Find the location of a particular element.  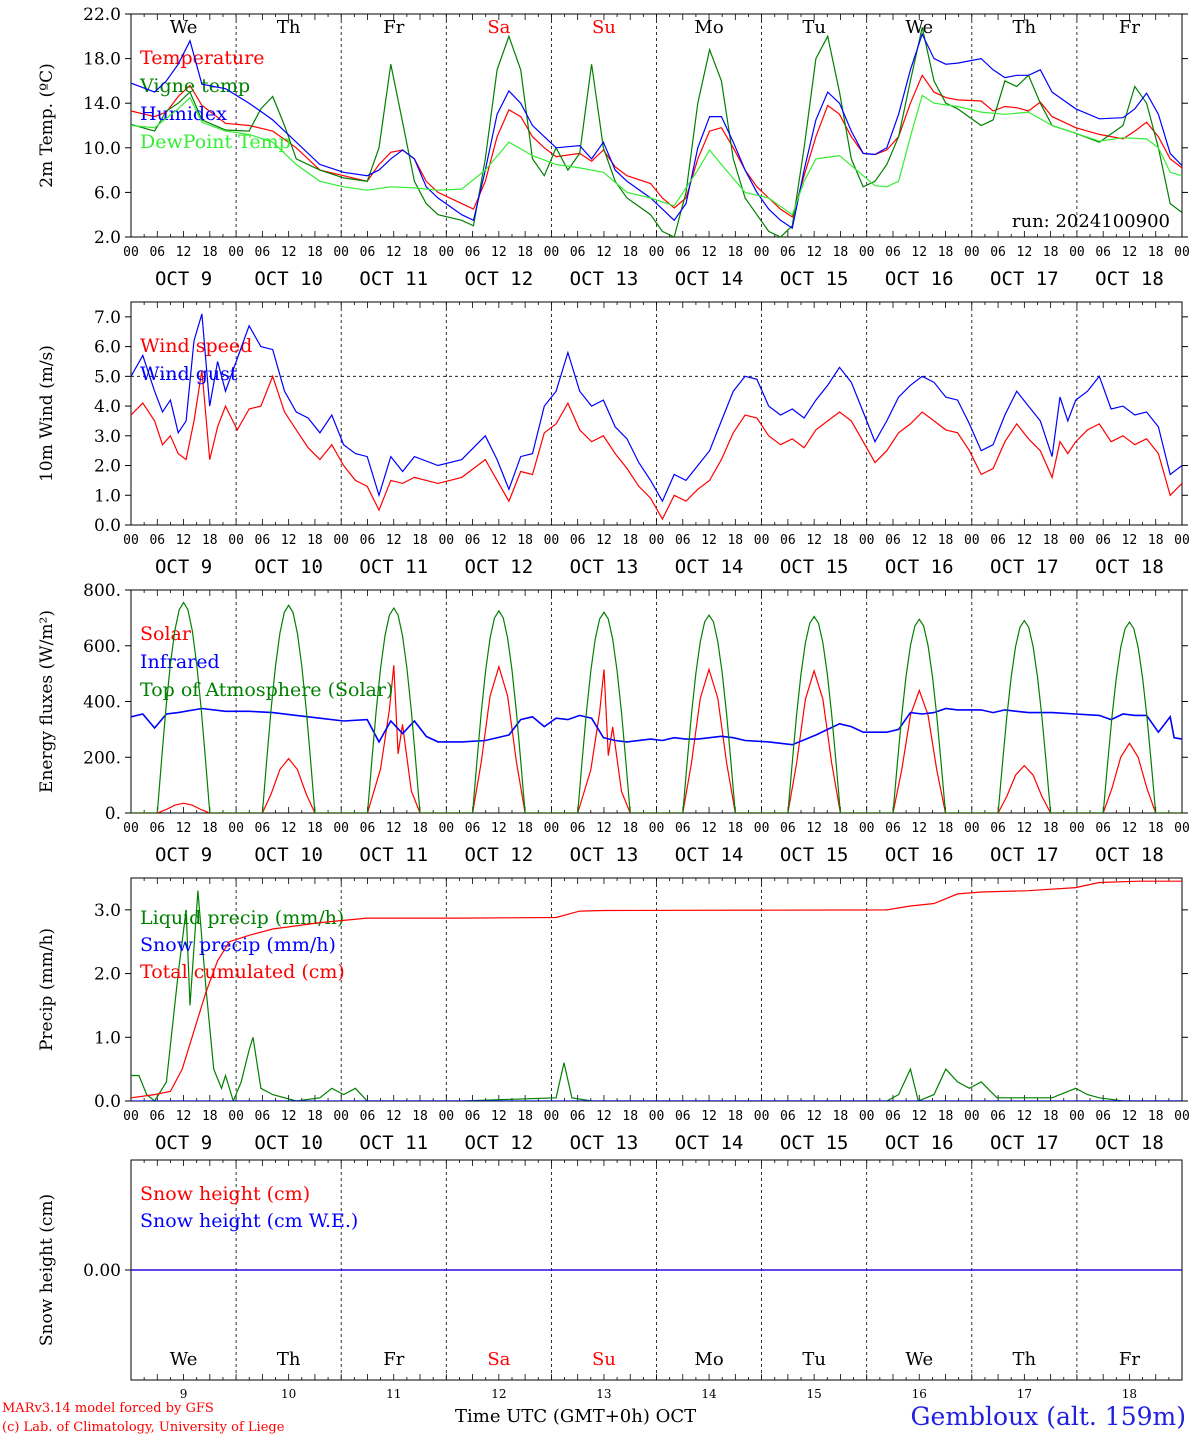

legend-label: Snow height (cm) is located at coordinates (225, 1194).